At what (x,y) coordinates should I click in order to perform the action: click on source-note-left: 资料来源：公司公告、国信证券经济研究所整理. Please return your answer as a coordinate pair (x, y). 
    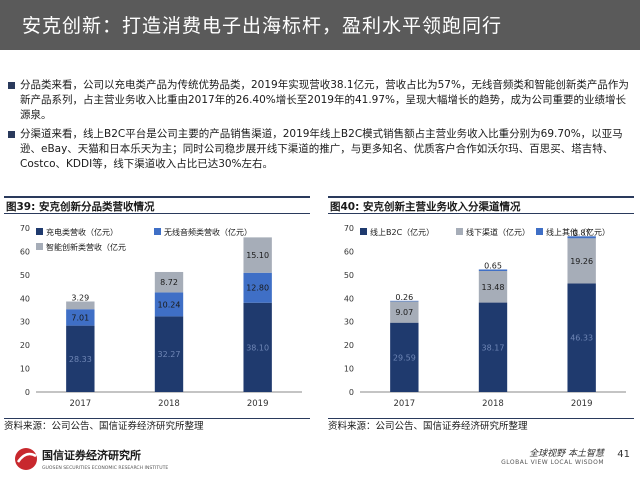
    Looking at the image, I should click on (157, 426).